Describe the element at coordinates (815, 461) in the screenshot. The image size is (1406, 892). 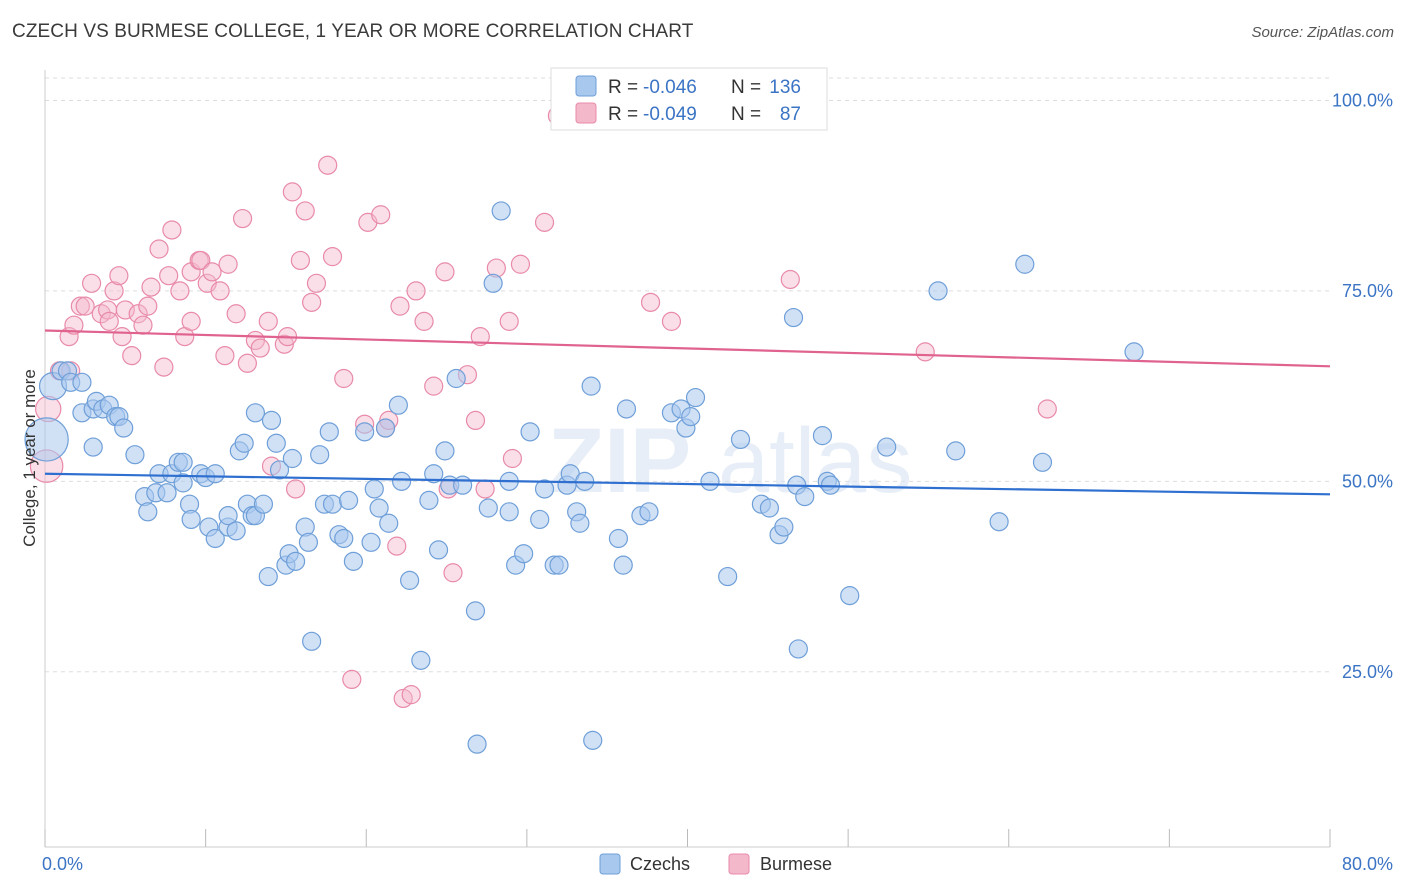
I see `watermark-atlas: atlas` at that location.